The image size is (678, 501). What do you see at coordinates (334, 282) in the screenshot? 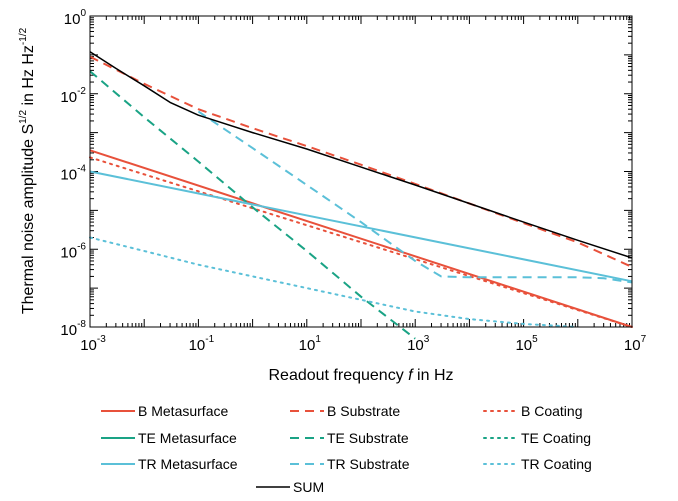
I see `series-line-tr-coating` at bounding box center [334, 282].